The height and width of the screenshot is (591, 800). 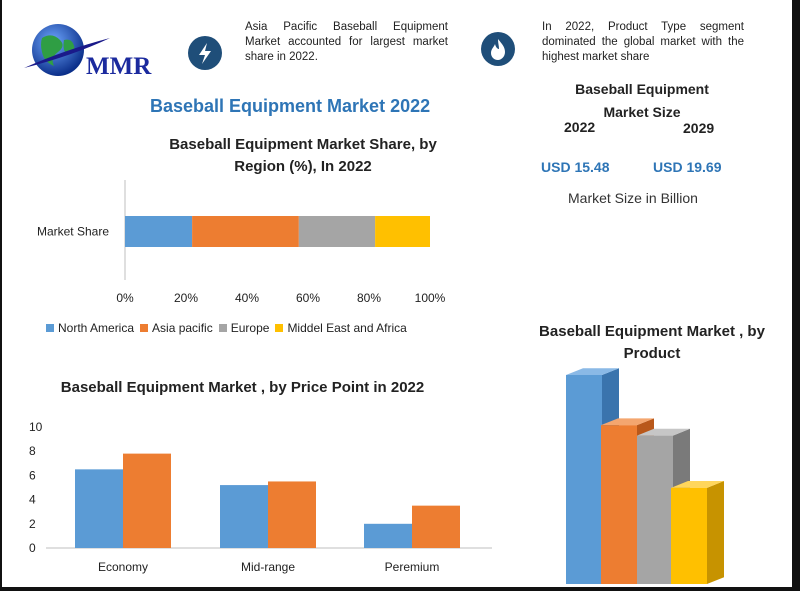 What do you see at coordinates (73, 232) in the screenshot?
I see `region-share-category-label: Market Share` at bounding box center [73, 232].